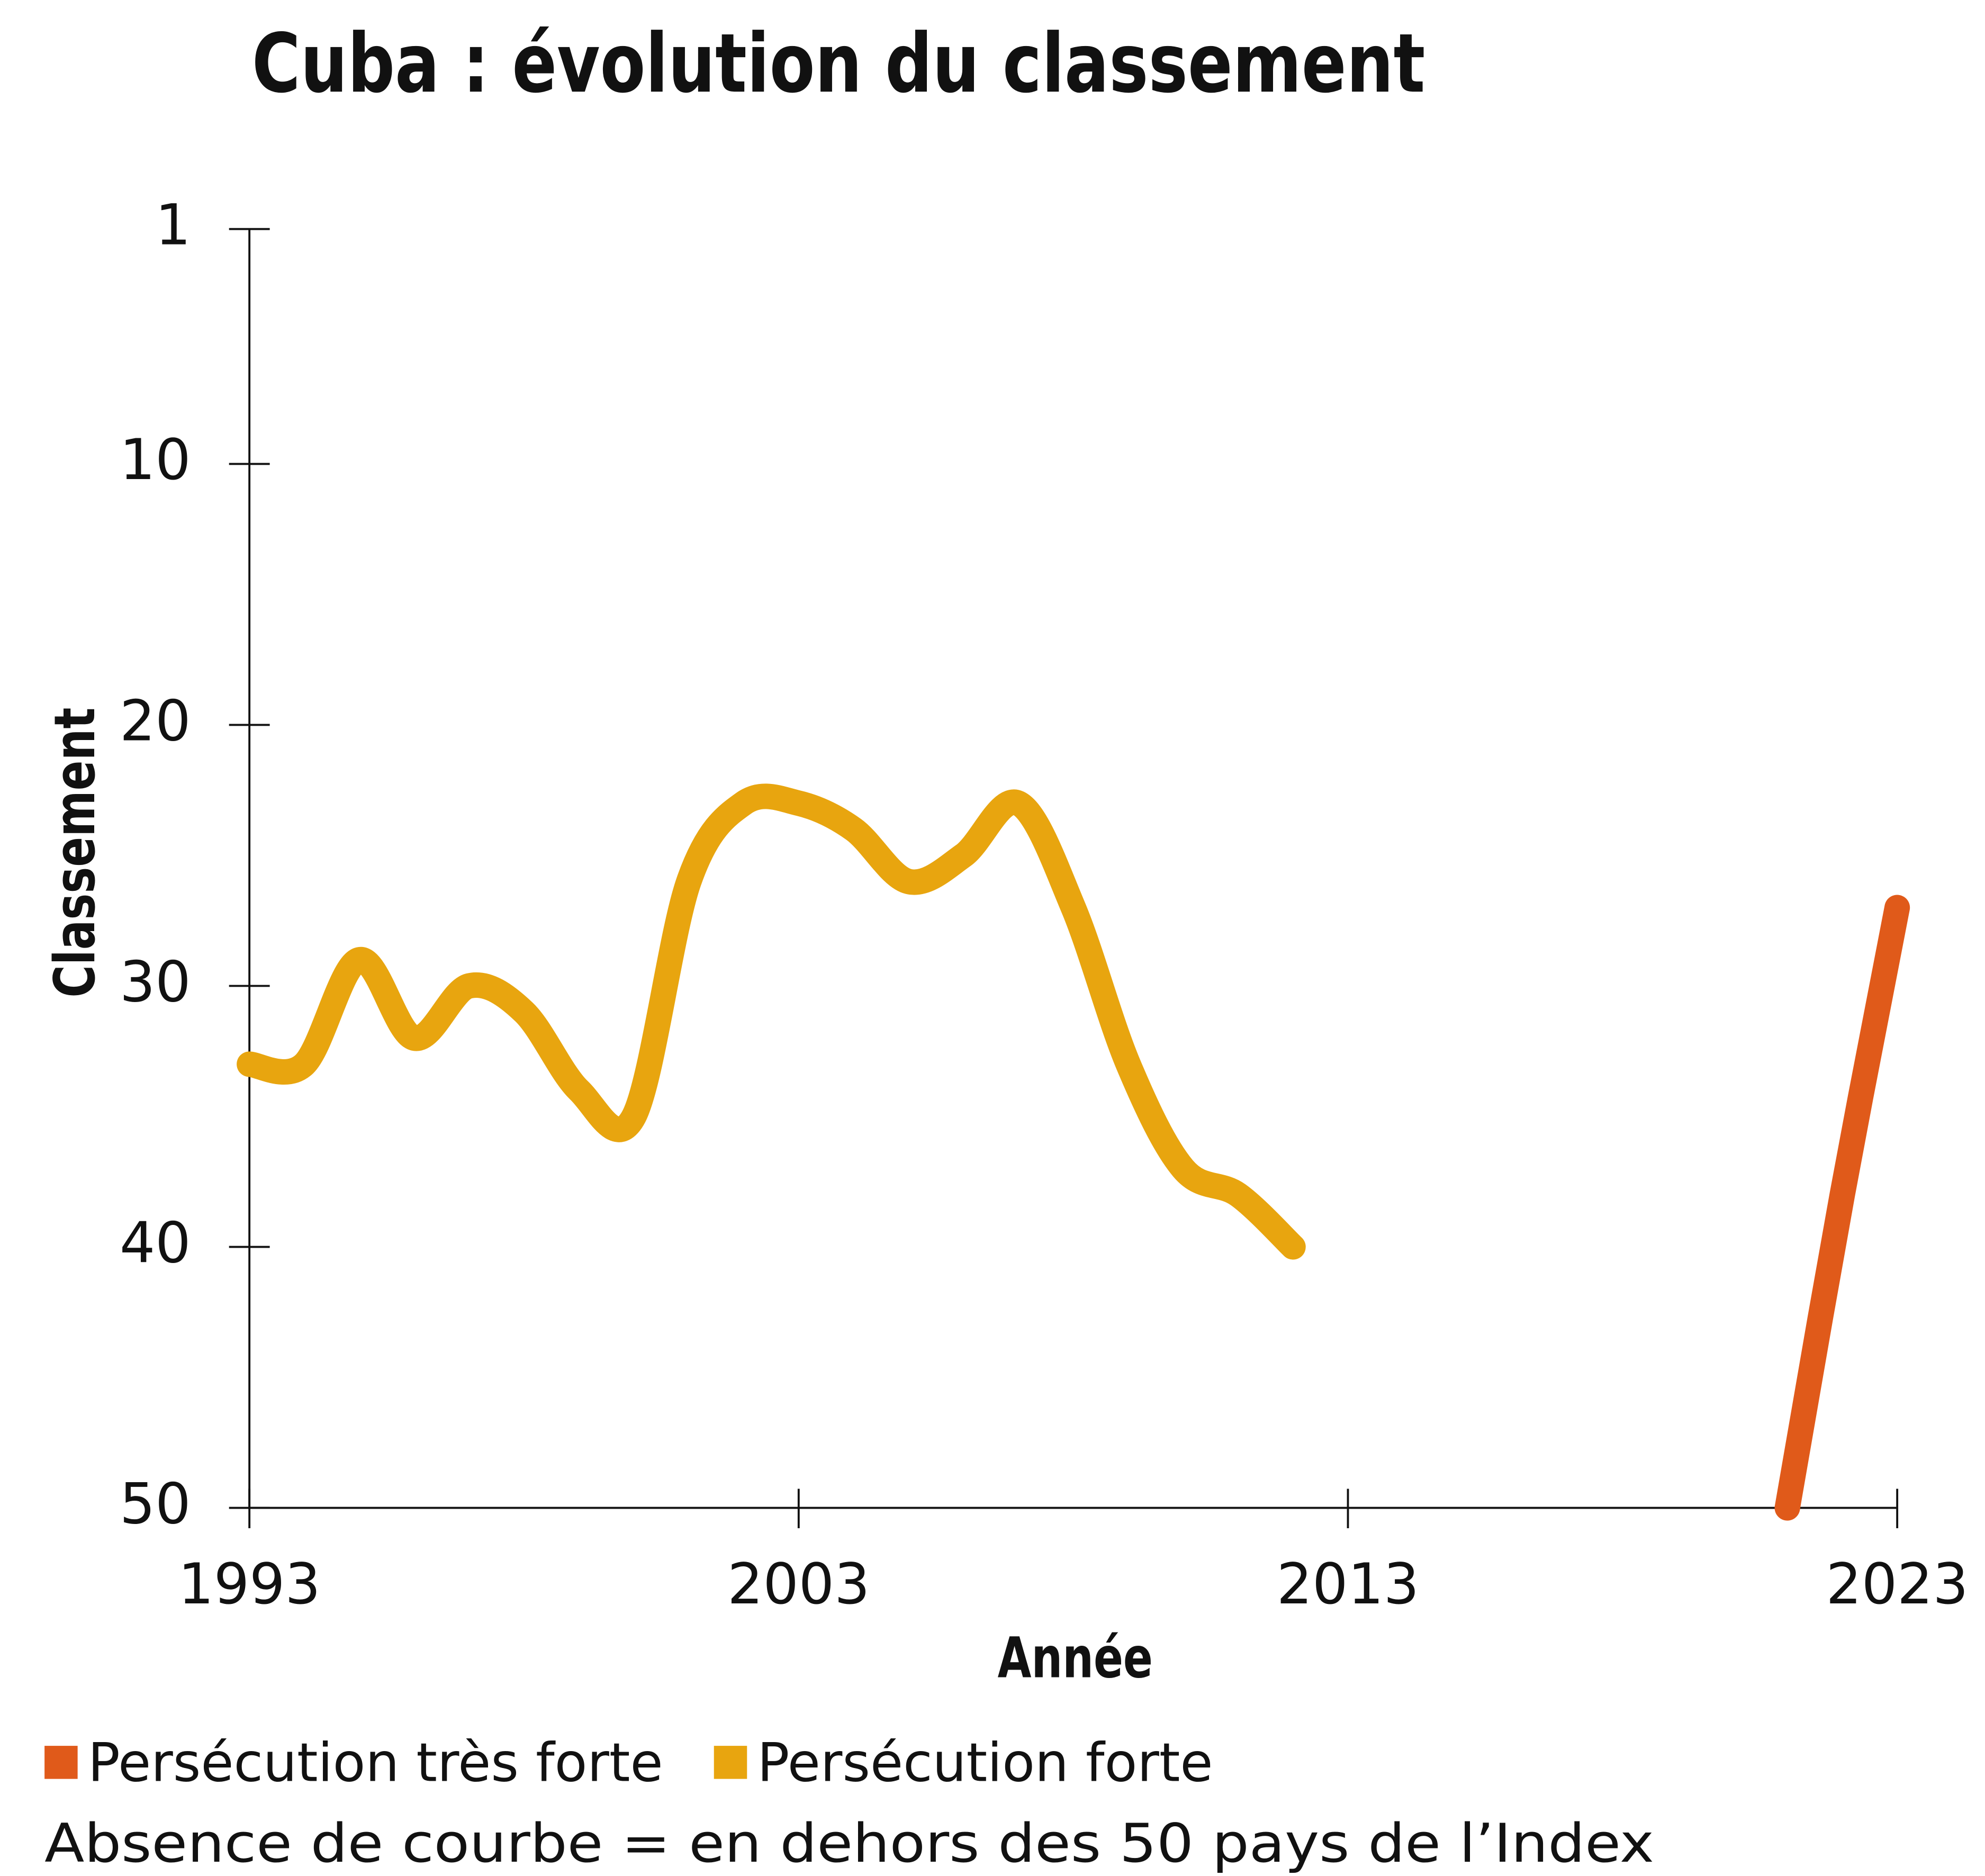 The image size is (1985, 1876). What do you see at coordinates (173, 225) in the screenshot?
I see `y-tick-label: 1` at bounding box center [173, 225].